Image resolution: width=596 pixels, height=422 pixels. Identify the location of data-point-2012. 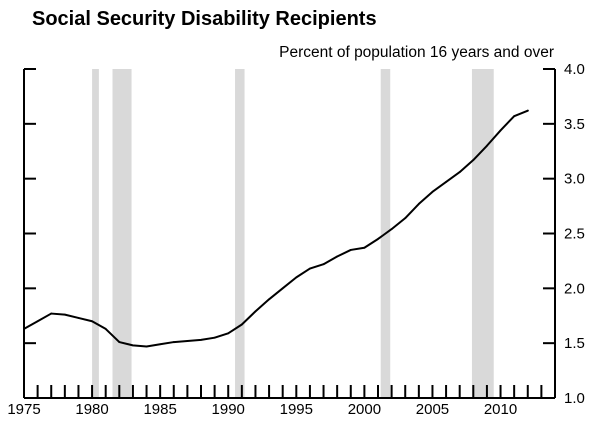
(527, 110).